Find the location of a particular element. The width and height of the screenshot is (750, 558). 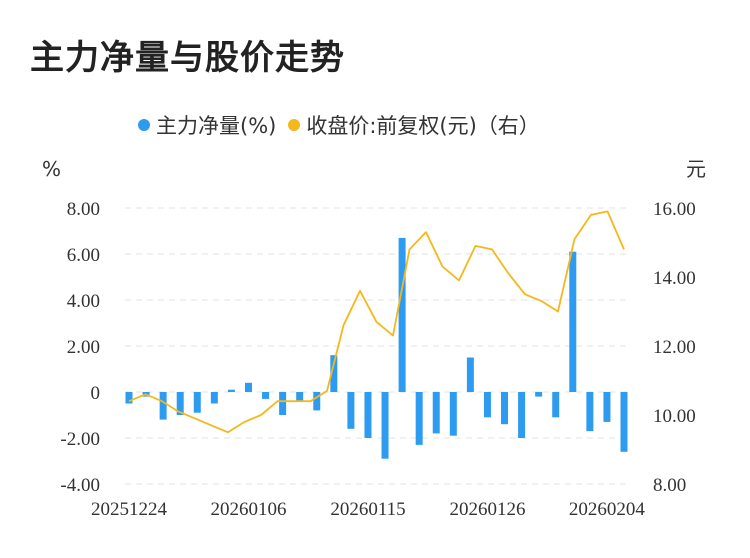

right-tick-label: 16.00 is located at coordinates (674, 209).